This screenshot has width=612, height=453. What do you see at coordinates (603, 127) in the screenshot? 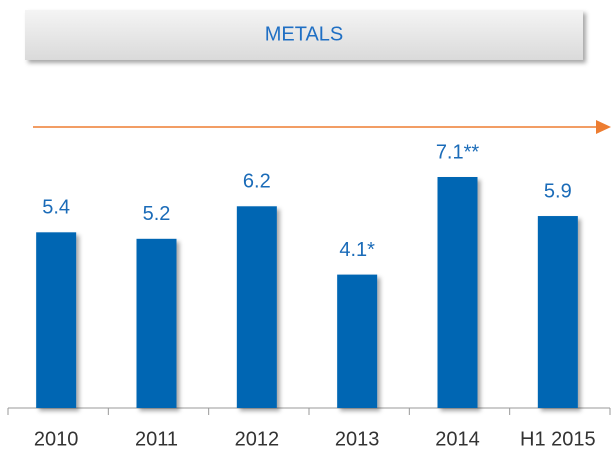
I see `trend-arrow-head` at bounding box center [603, 127].